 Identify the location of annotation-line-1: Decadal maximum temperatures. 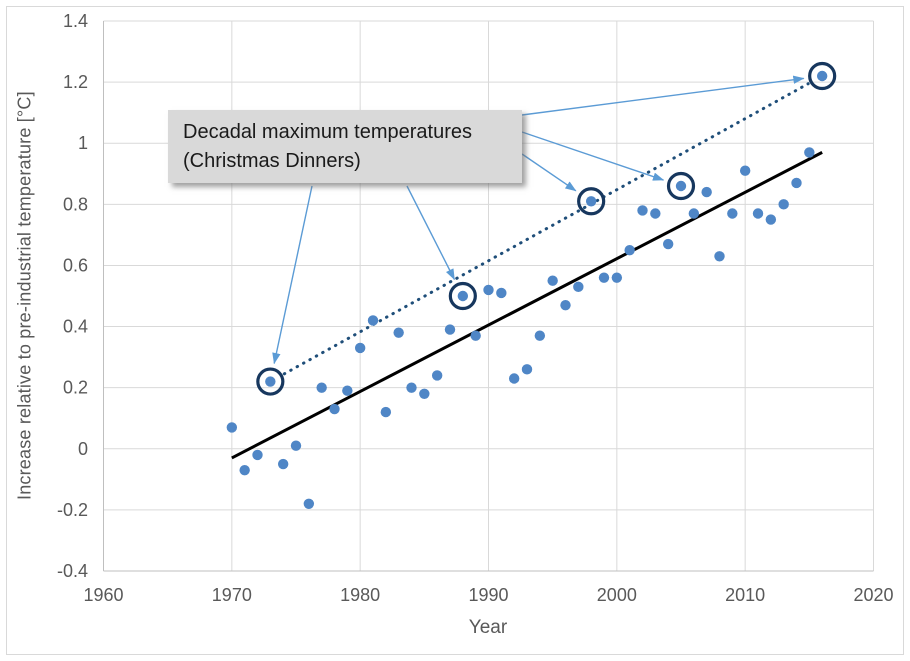
(327, 132).